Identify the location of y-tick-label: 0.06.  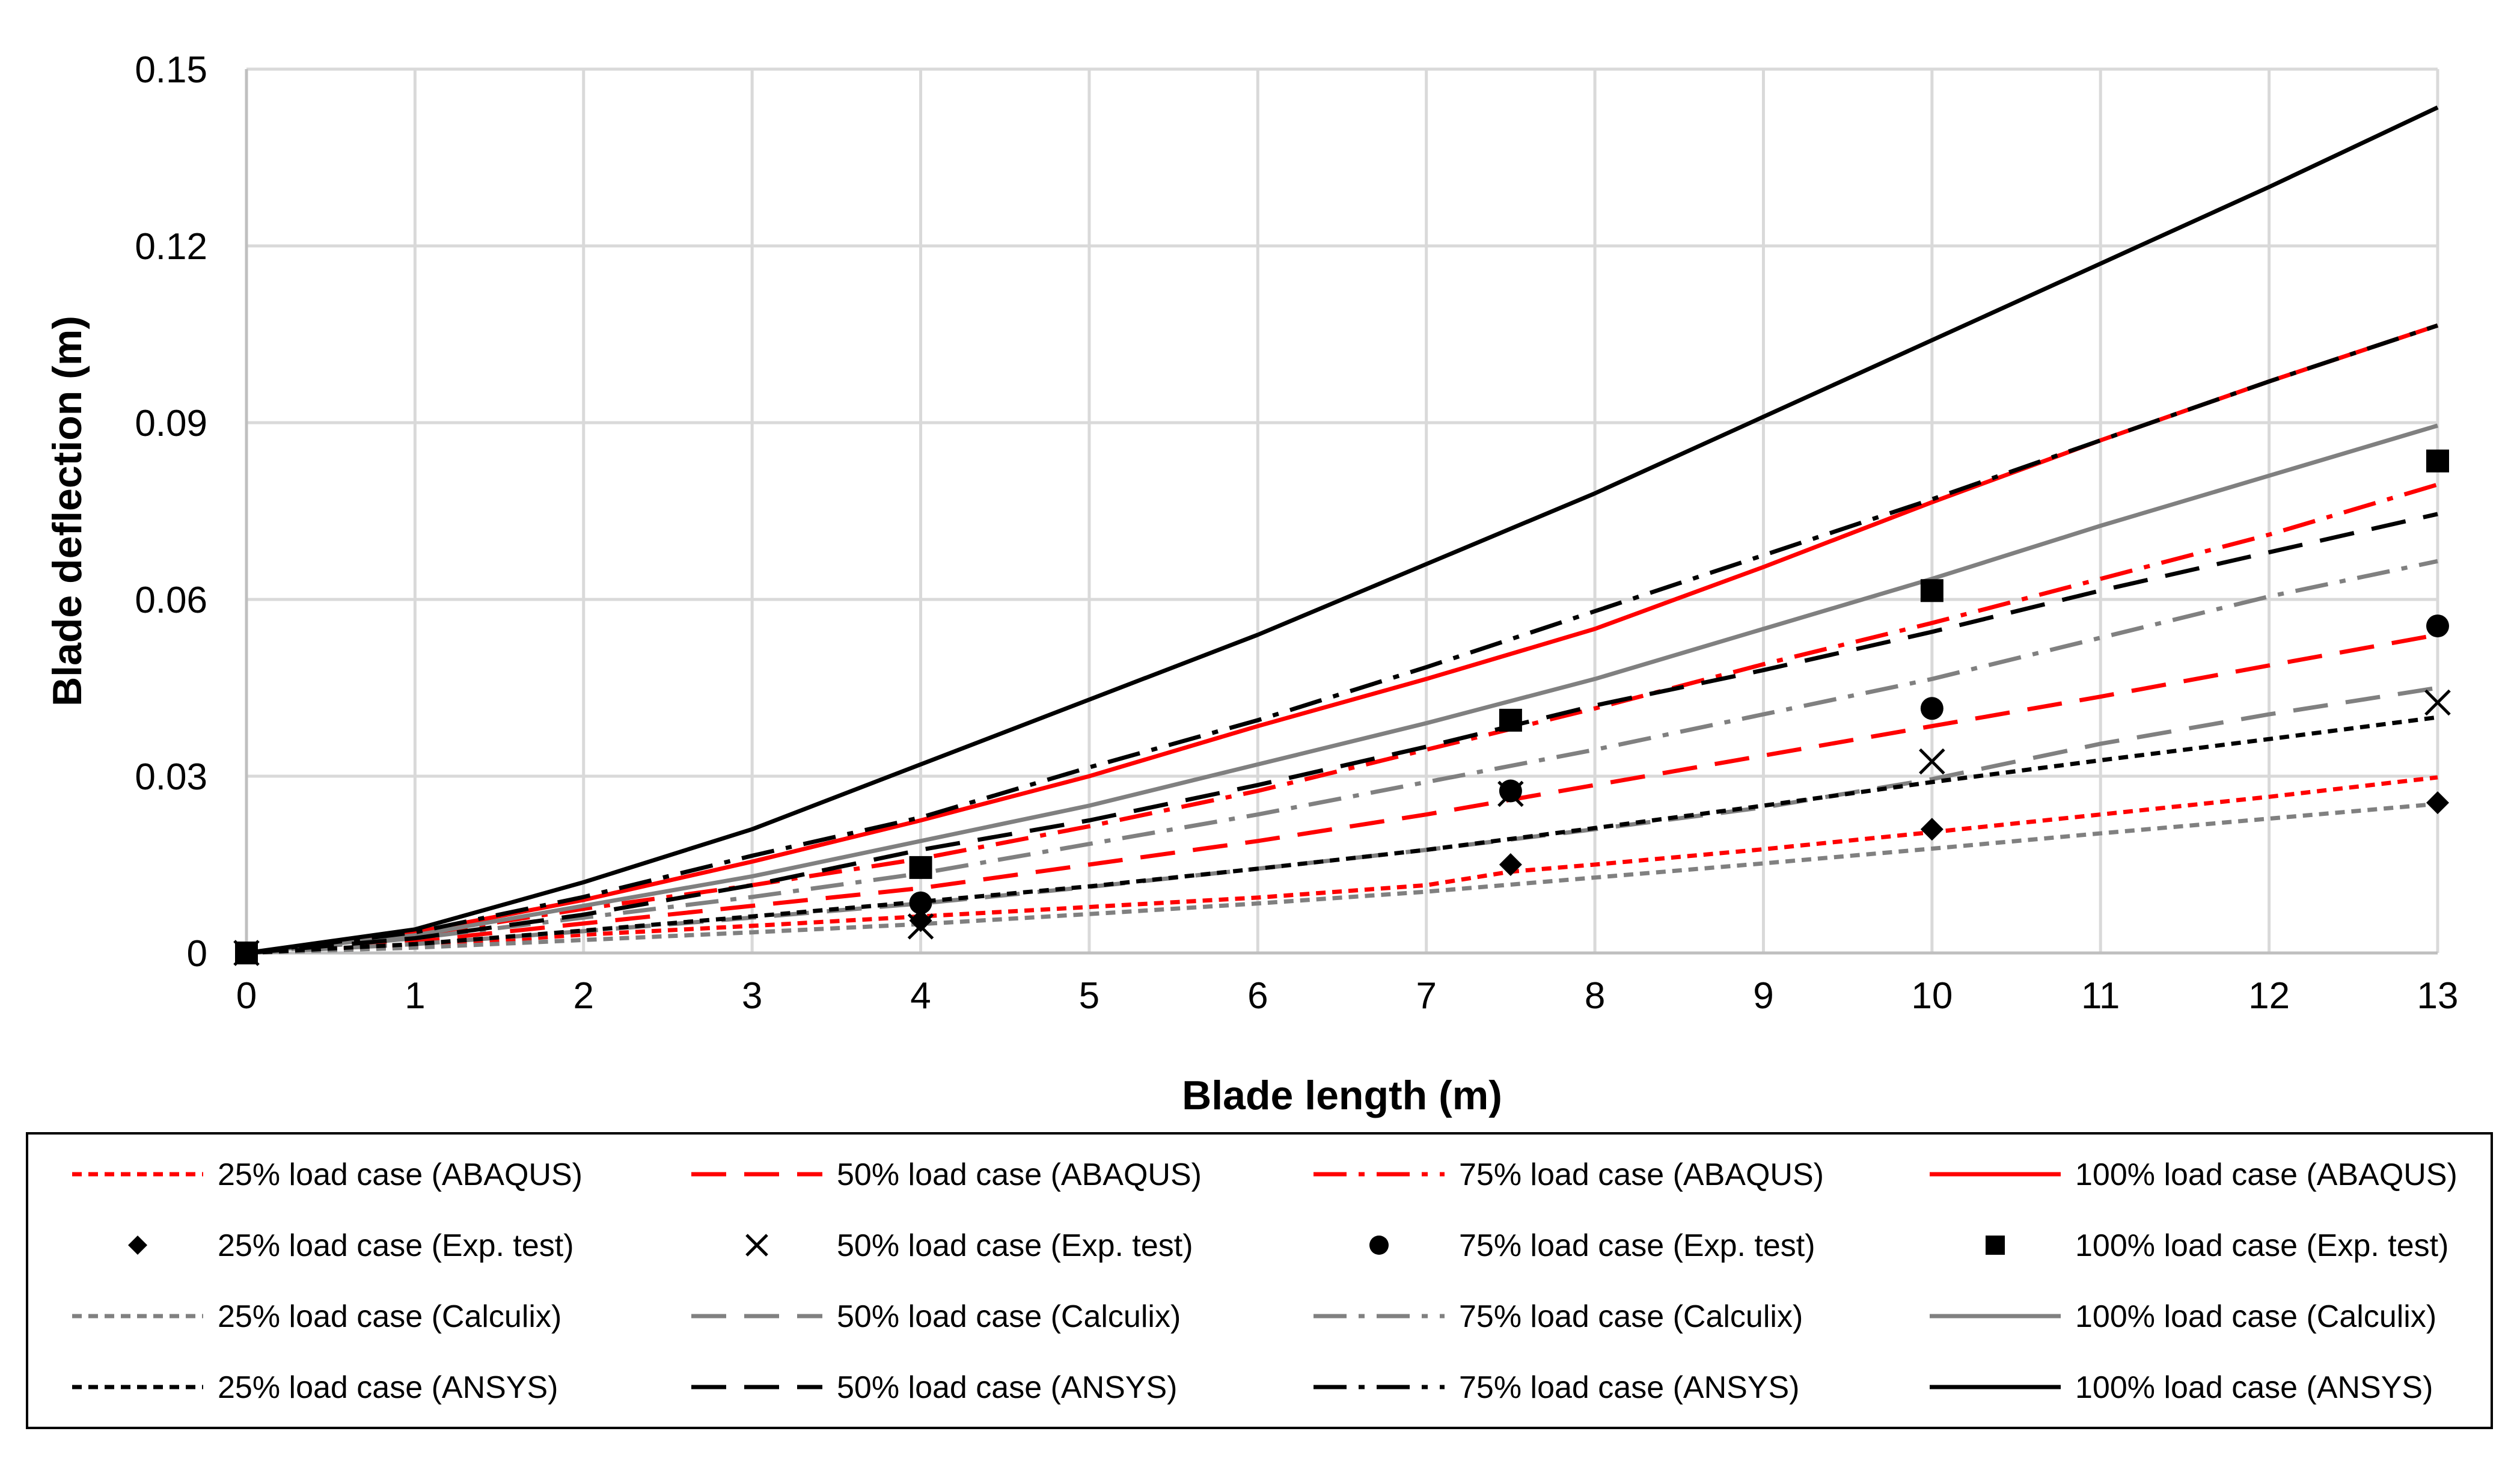
(171, 600).